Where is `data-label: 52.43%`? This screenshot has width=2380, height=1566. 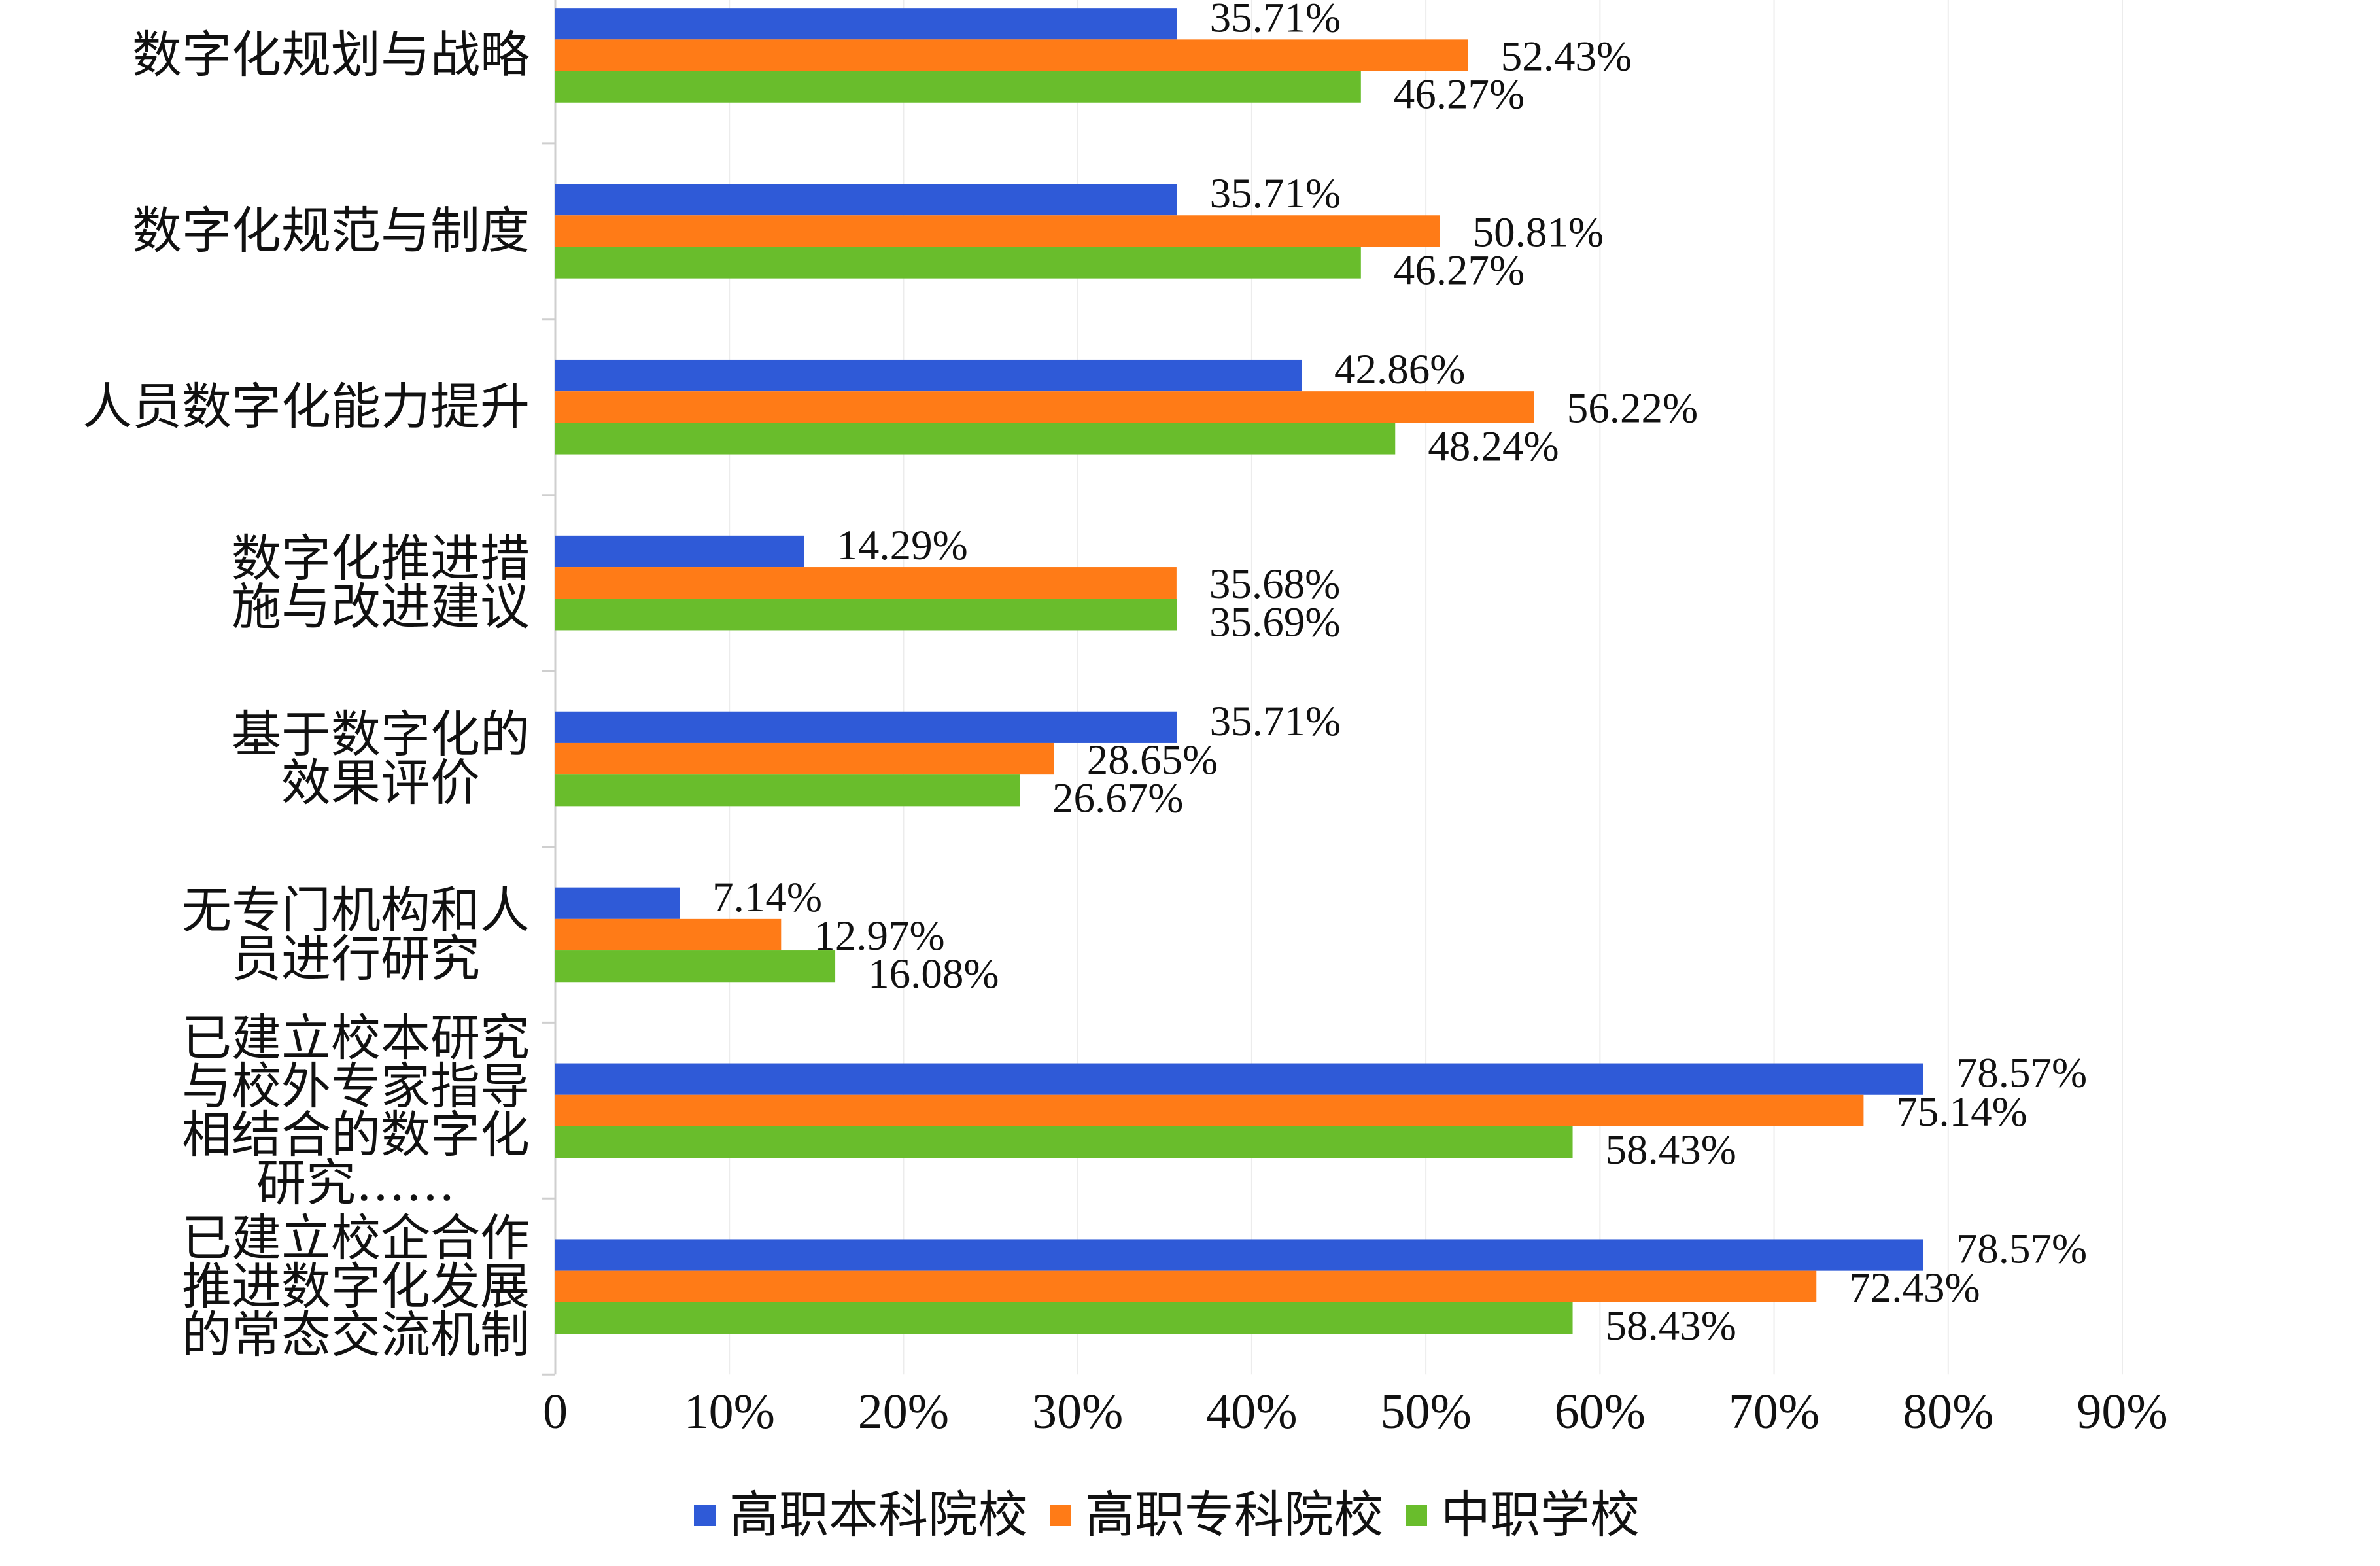 data-label: 52.43% is located at coordinates (1567, 56).